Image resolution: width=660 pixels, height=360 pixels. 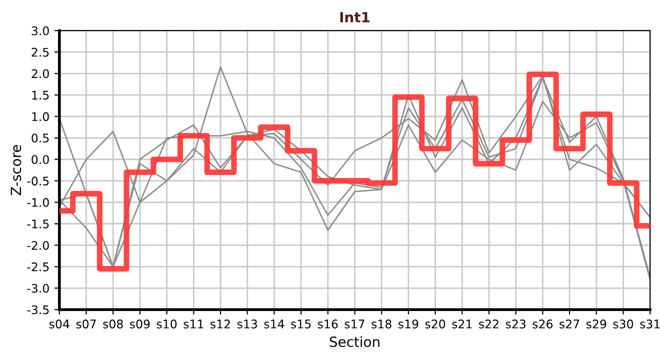 I want to click on y-tick-label: 2.0, so click(x=40, y=73).